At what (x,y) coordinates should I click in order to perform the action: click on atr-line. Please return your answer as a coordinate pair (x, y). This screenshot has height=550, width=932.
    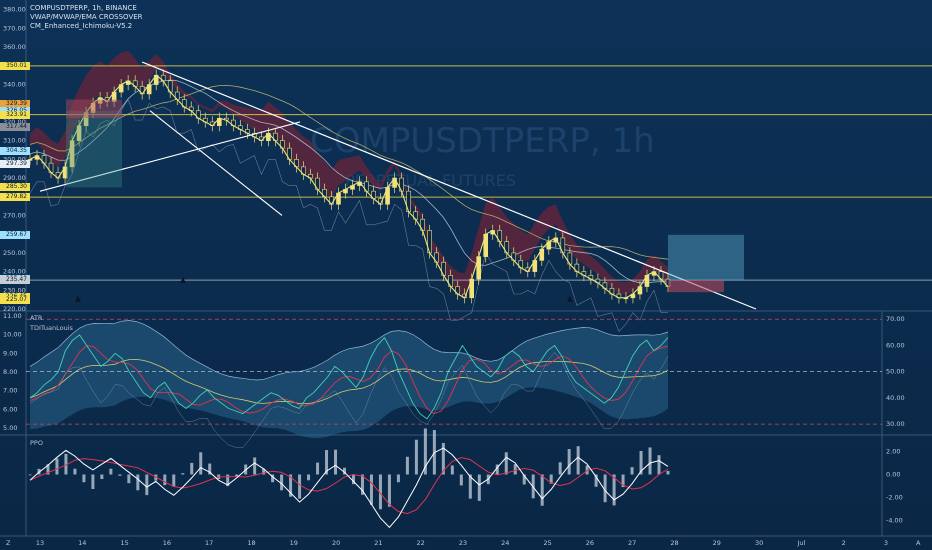
    Looking at the image, I should click on (349, 400).